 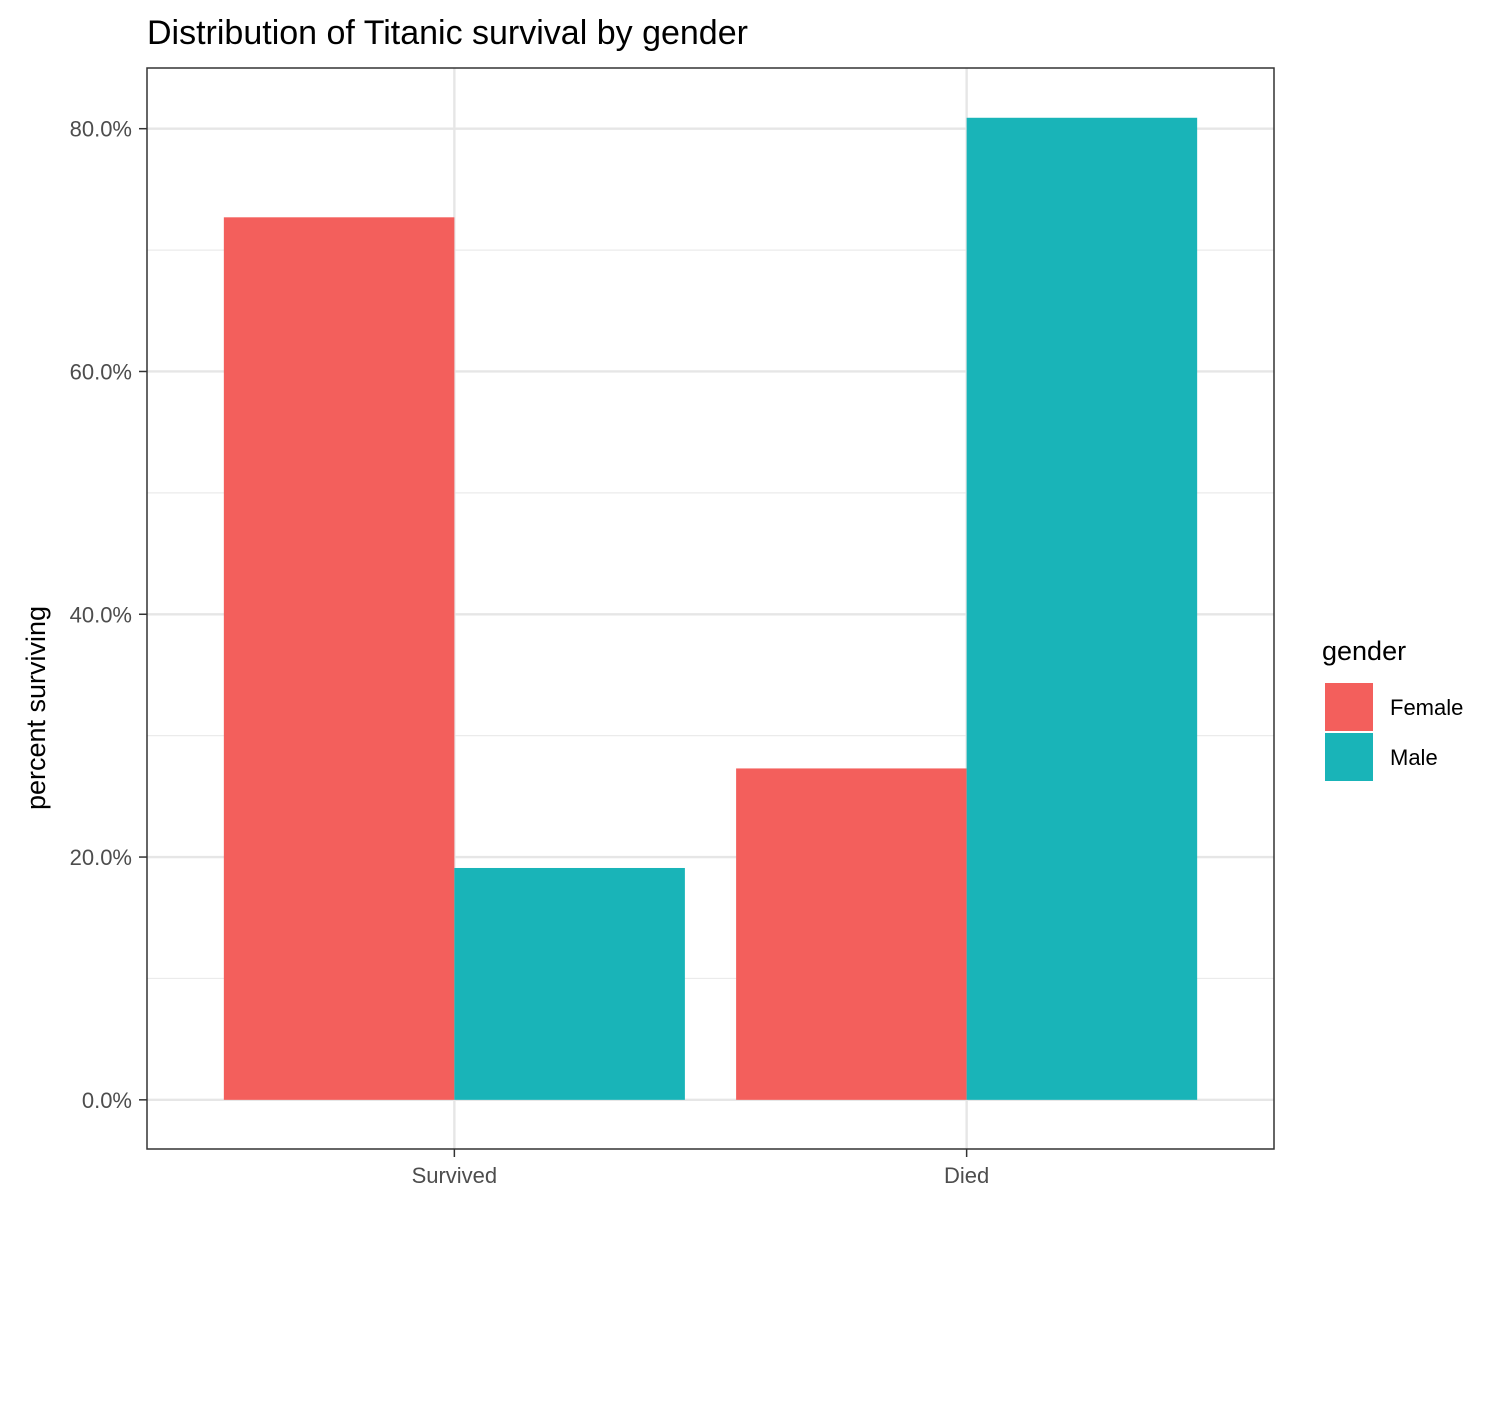 What do you see at coordinates (1082, 608) in the screenshot?
I see `bar-male-died` at bounding box center [1082, 608].